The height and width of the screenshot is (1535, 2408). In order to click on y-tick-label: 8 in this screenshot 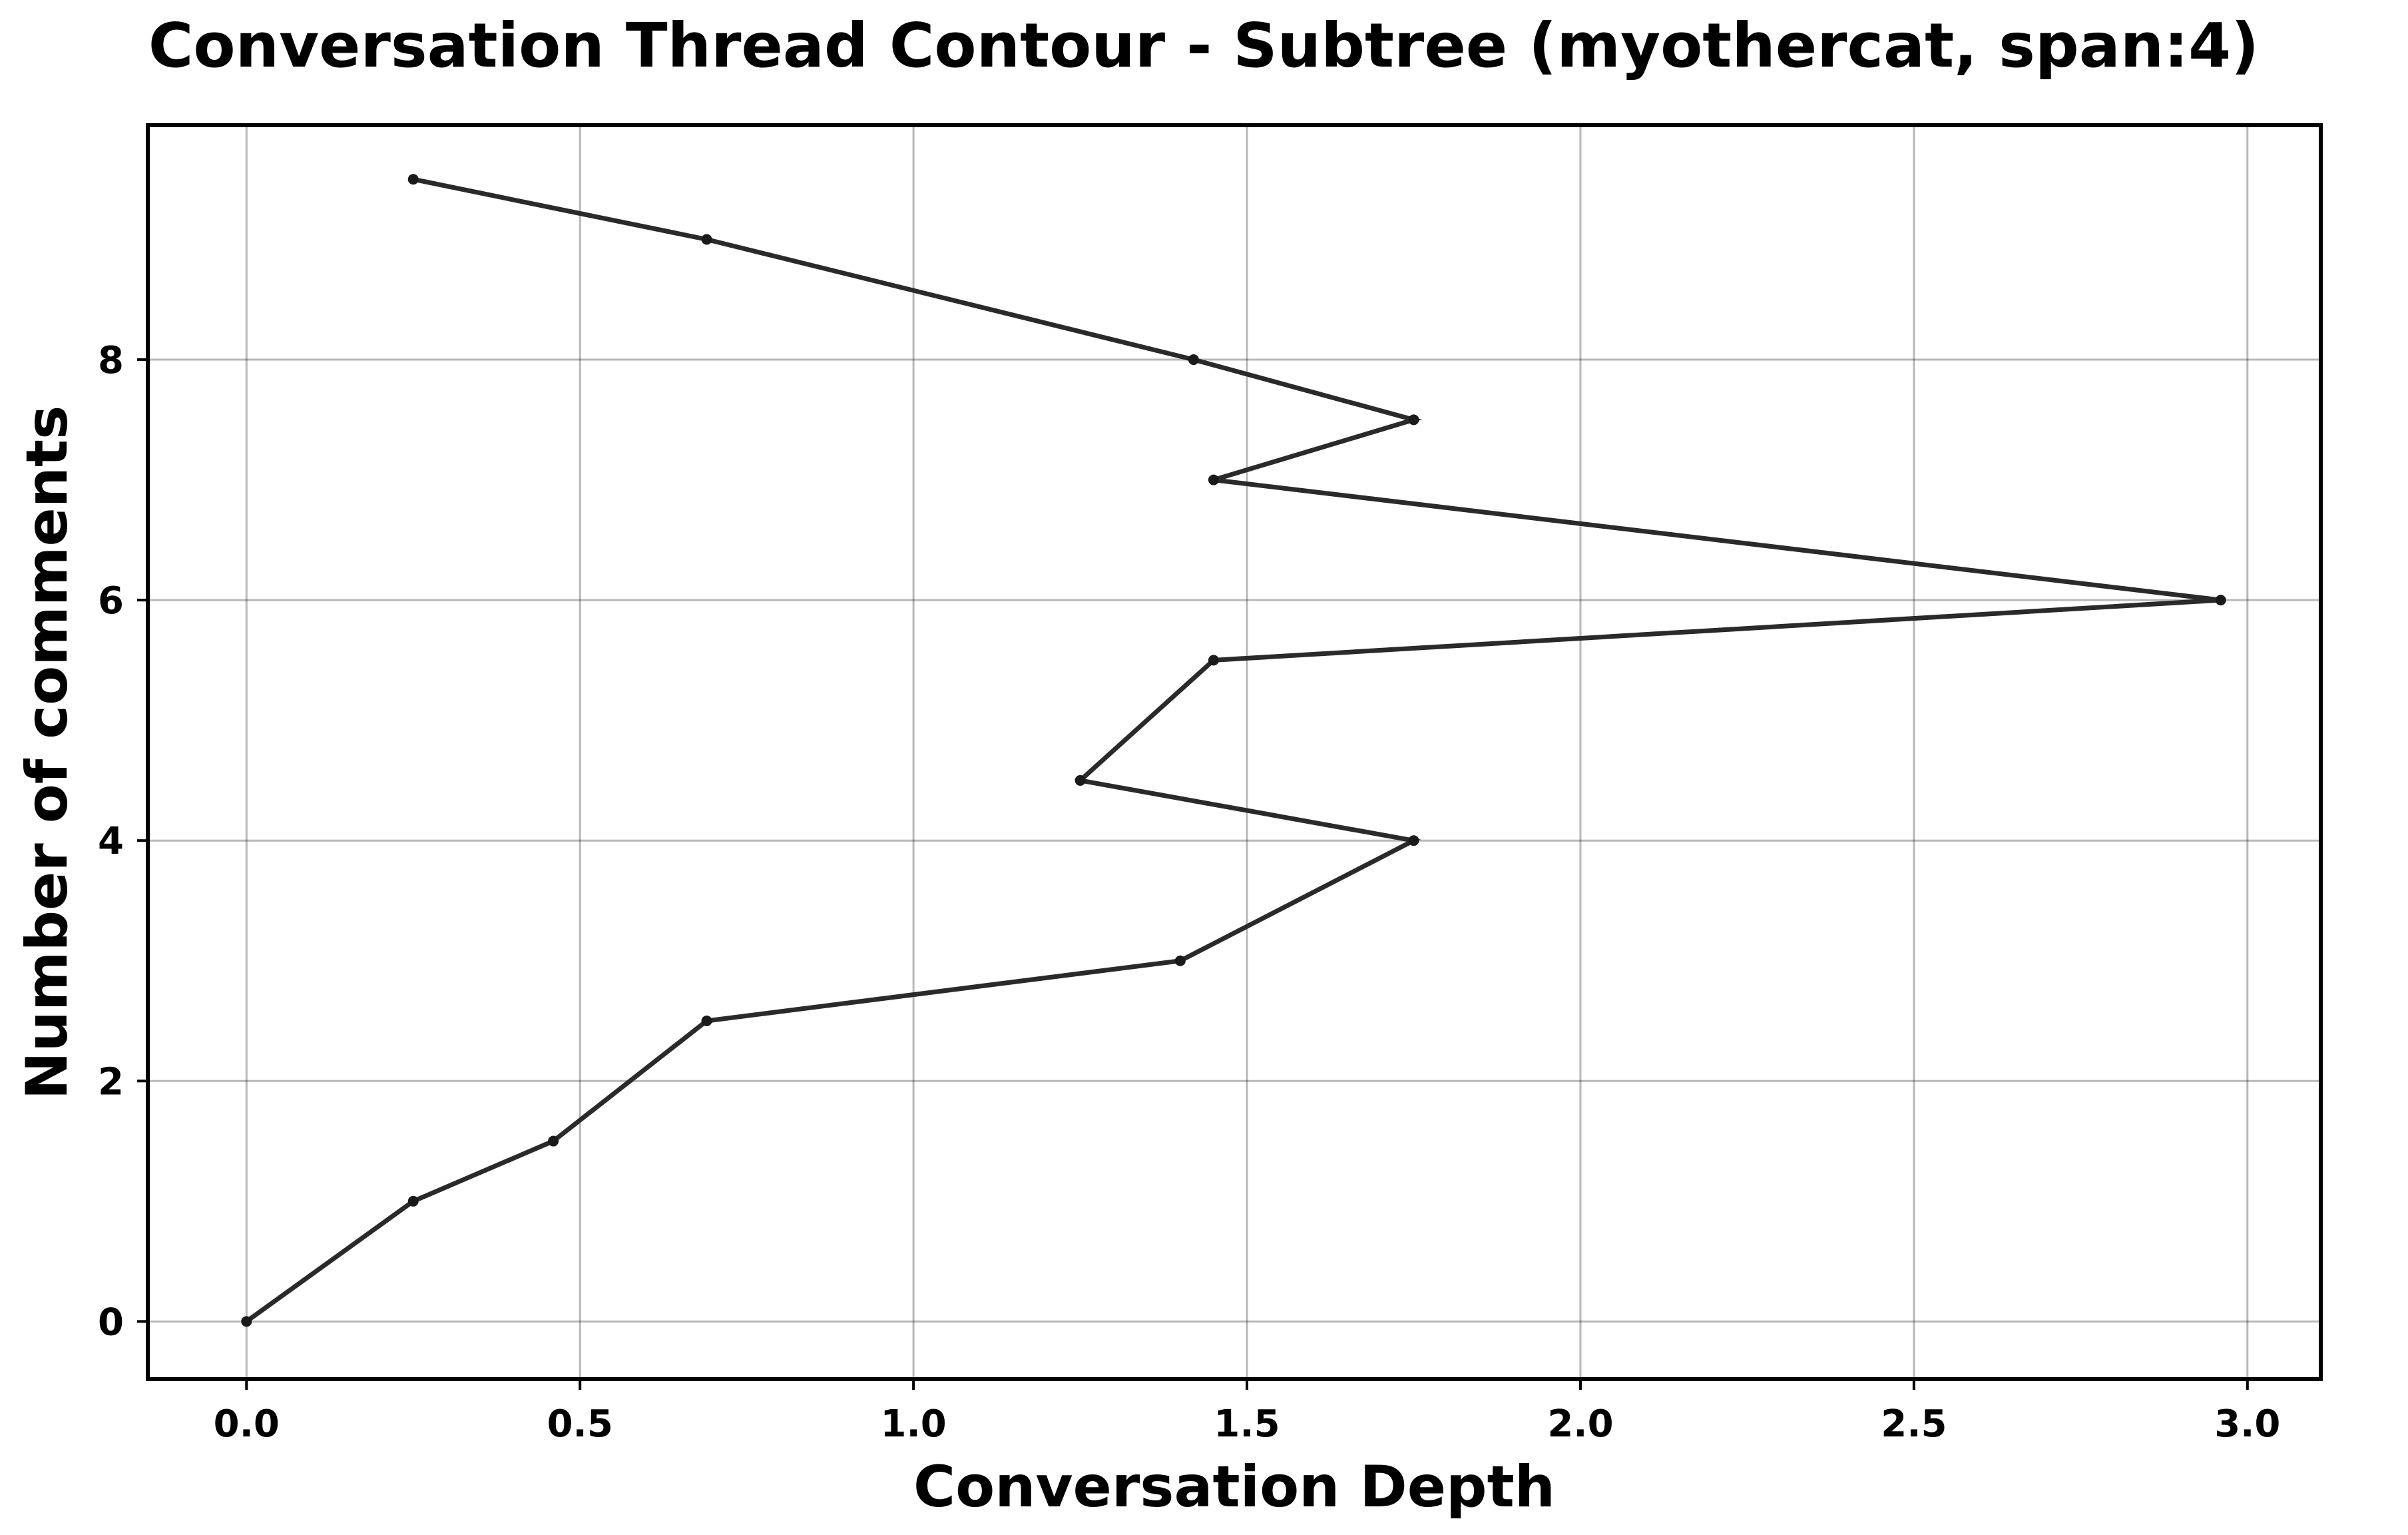, I will do `click(111, 361)`.